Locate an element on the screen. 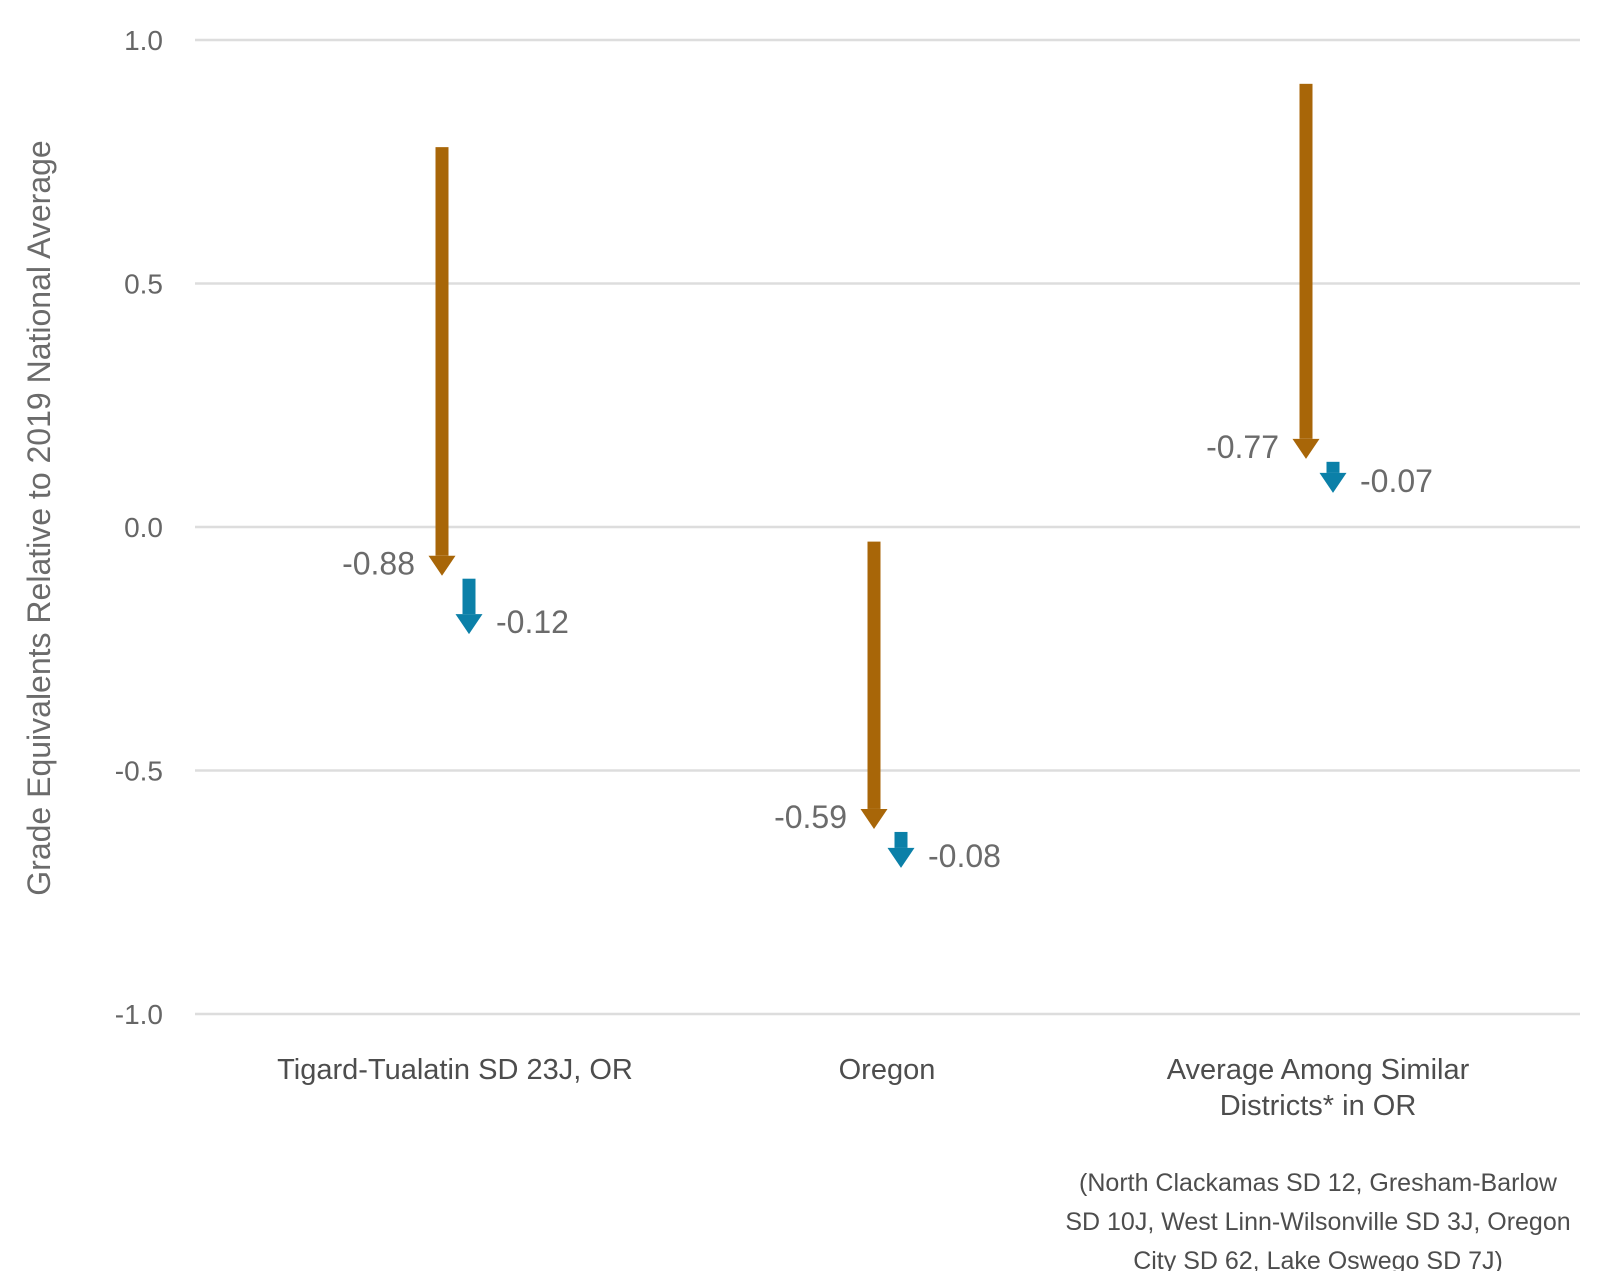  category-label: Tigard-Tualatin SD 23J, OR is located at coordinates (455, 1070).